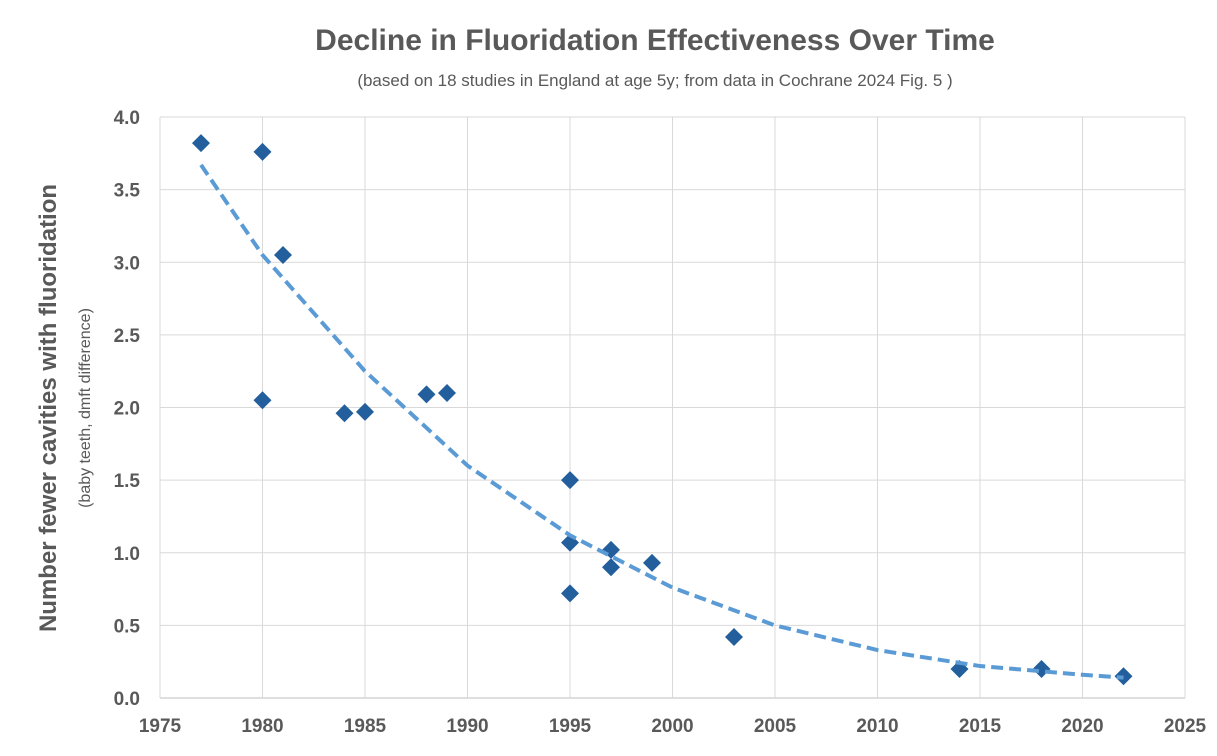 This screenshot has width=1217, height=756. I want to click on x-tick-label: 1980, so click(262, 726).